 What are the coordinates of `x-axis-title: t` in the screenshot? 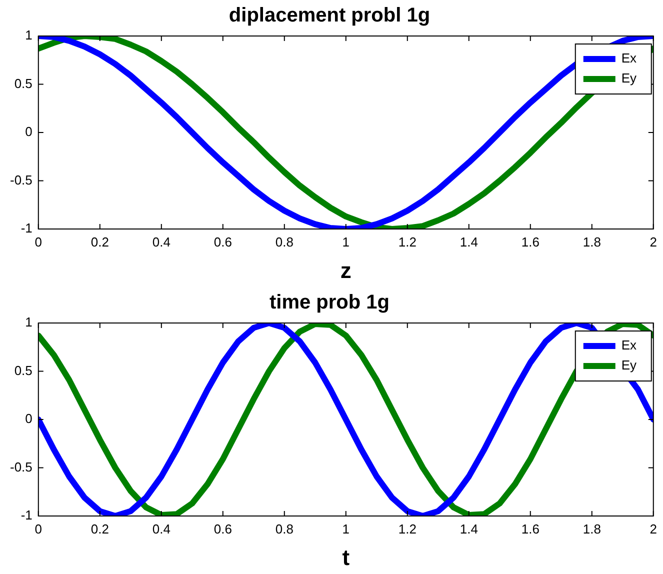 It's located at (346, 557).